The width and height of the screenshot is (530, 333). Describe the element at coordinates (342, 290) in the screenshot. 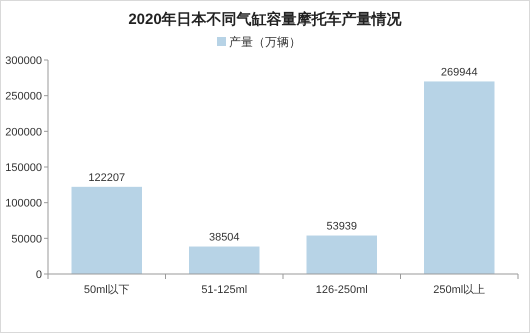

I see `x-tick-label: 126-250ml` at that location.